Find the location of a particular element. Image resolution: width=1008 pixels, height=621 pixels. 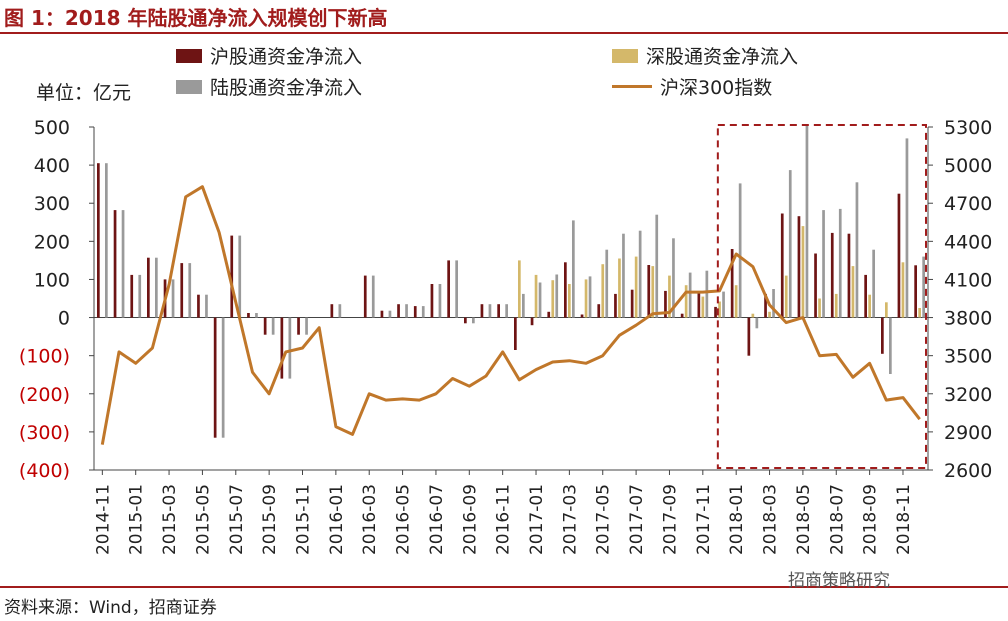

x-tick-label: 2014-11 is located at coordinates (103, 519).